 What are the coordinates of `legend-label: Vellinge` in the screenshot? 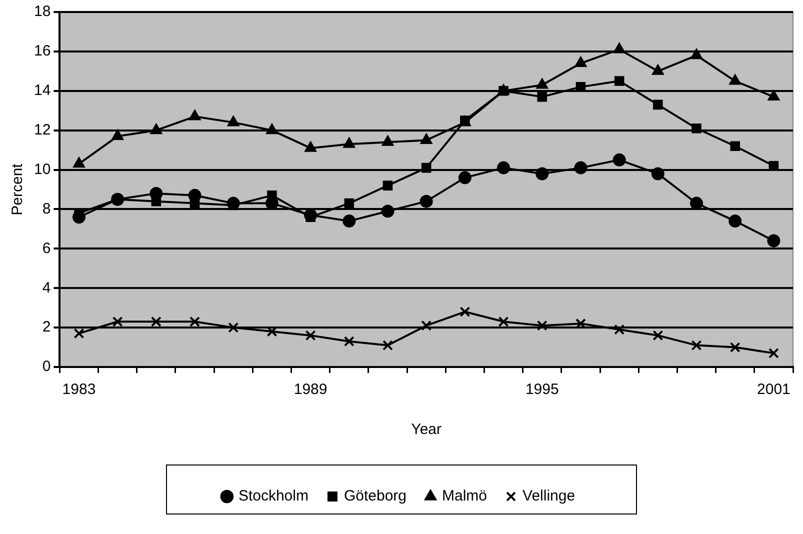 It's located at (549, 496).